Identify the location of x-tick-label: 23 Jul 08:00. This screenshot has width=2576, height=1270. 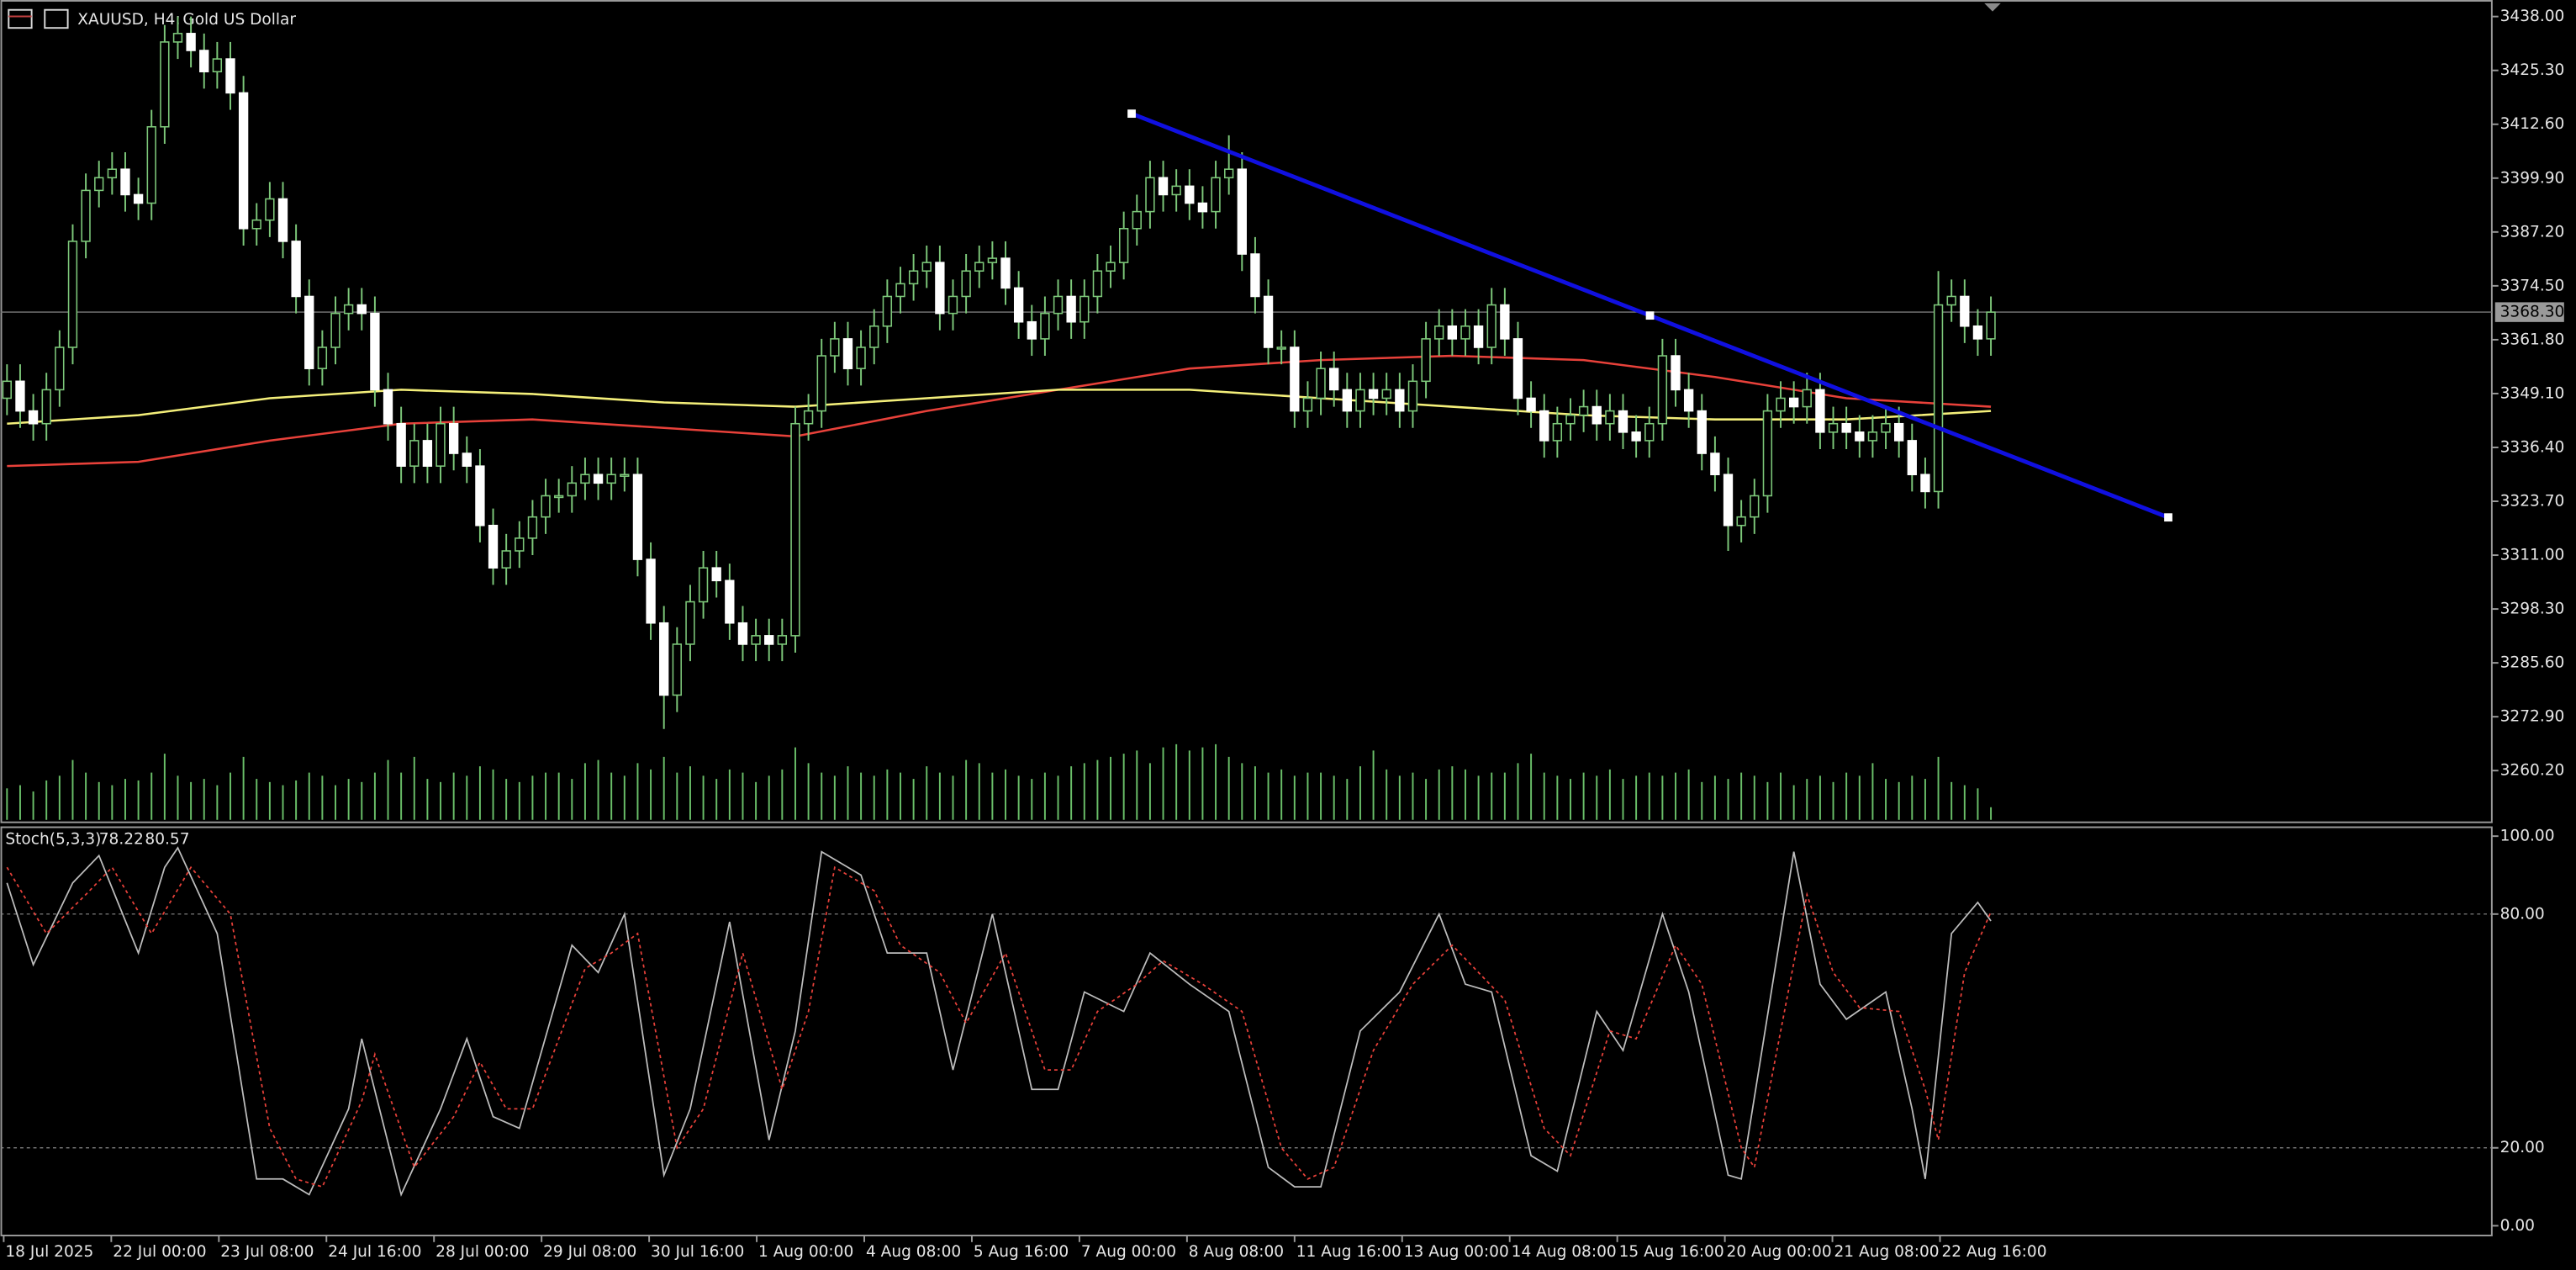
(267, 1252).